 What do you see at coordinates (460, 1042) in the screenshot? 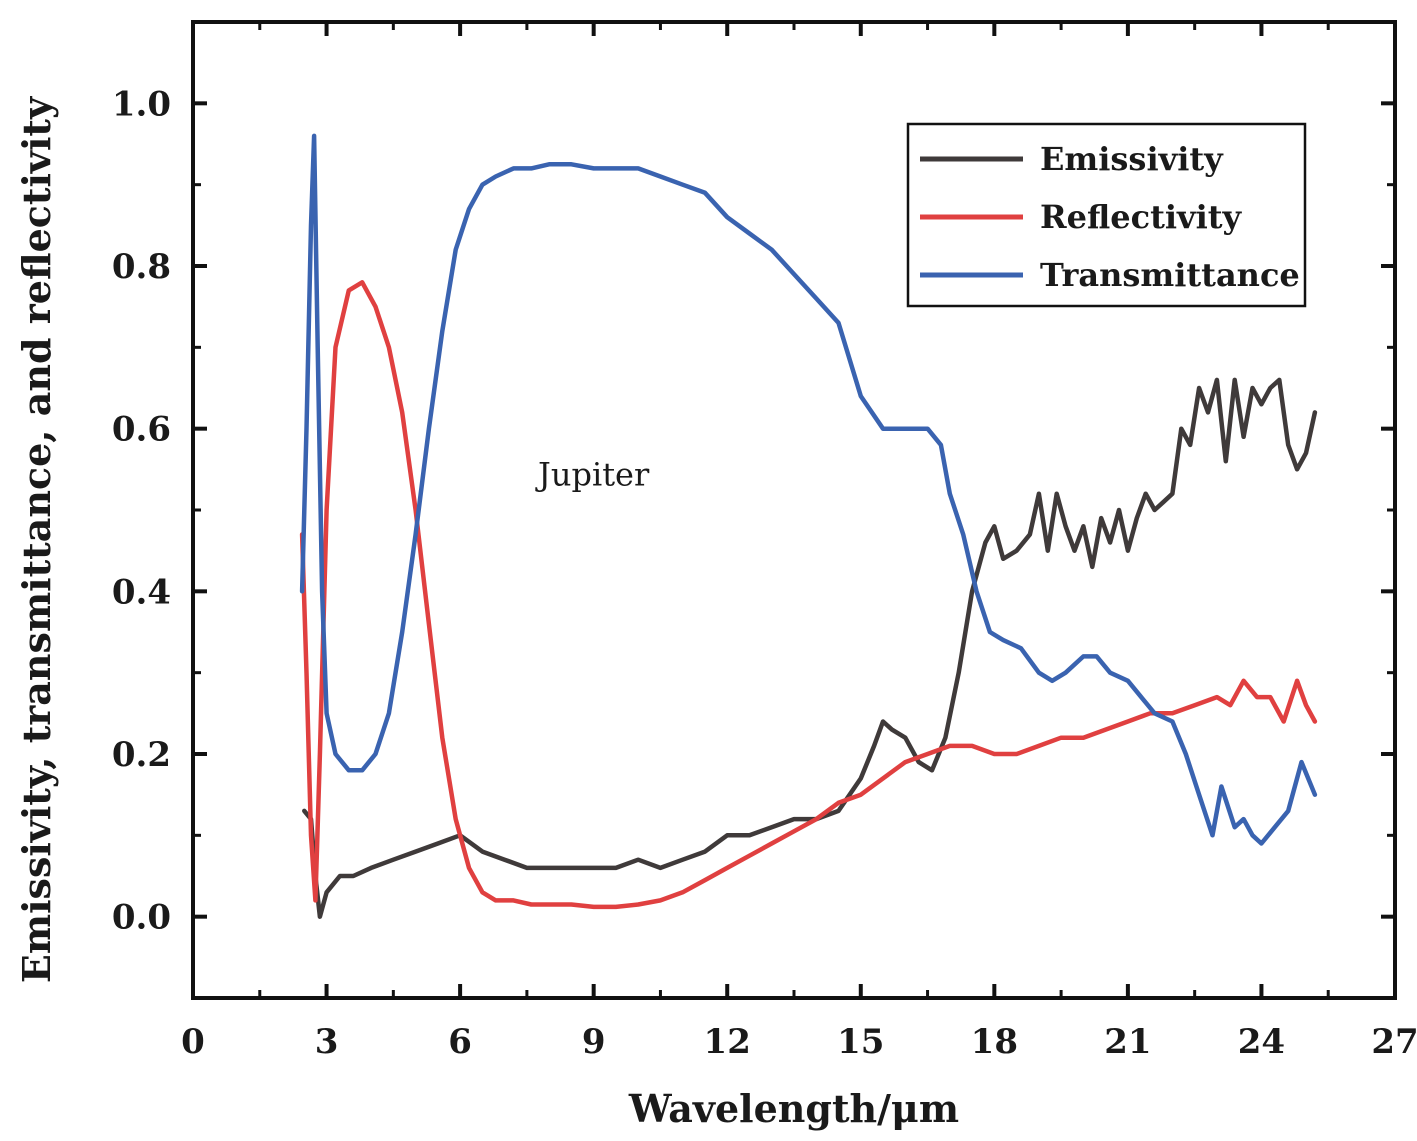
I see `x-tick-label: 6` at bounding box center [460, 1042].